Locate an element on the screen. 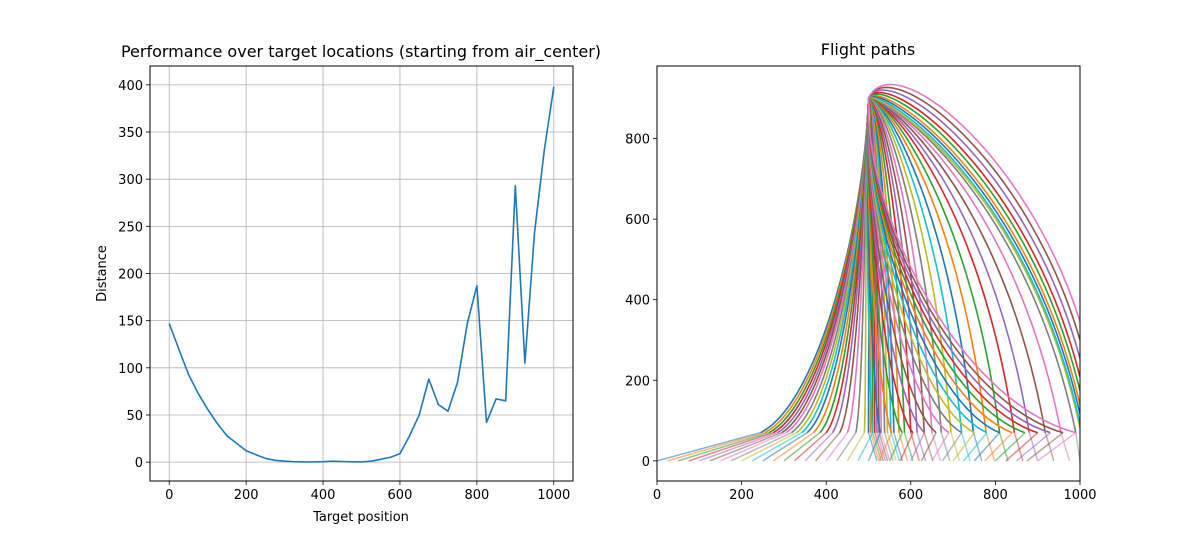 This screenshot has height=540, width=1200. flight-paths-chart-title: Flight paths is located at coordinates (868, 49).